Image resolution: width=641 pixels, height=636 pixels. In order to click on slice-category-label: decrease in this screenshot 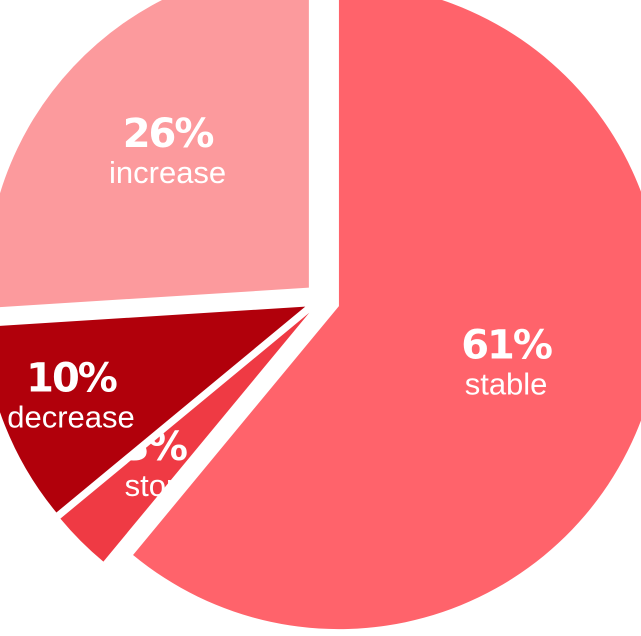, I will do `click(71, 416)`.